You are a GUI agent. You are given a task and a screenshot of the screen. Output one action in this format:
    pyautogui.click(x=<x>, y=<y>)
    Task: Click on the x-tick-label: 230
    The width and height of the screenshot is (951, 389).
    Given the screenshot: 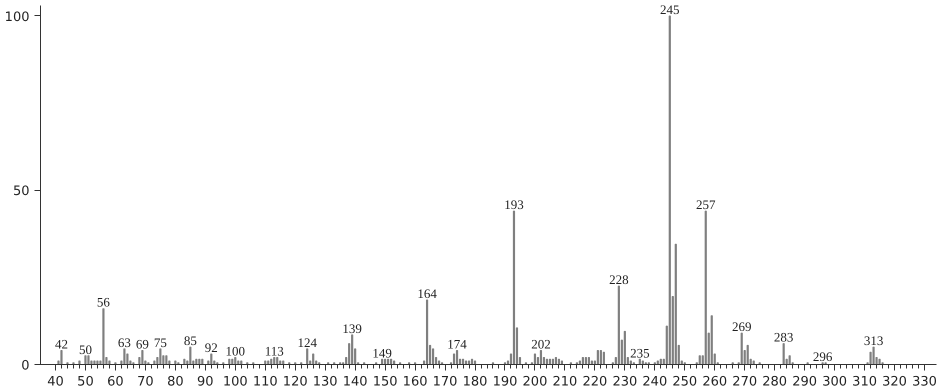 What is the action you would take?
    pyautogui.click(x=625, y=381)
    